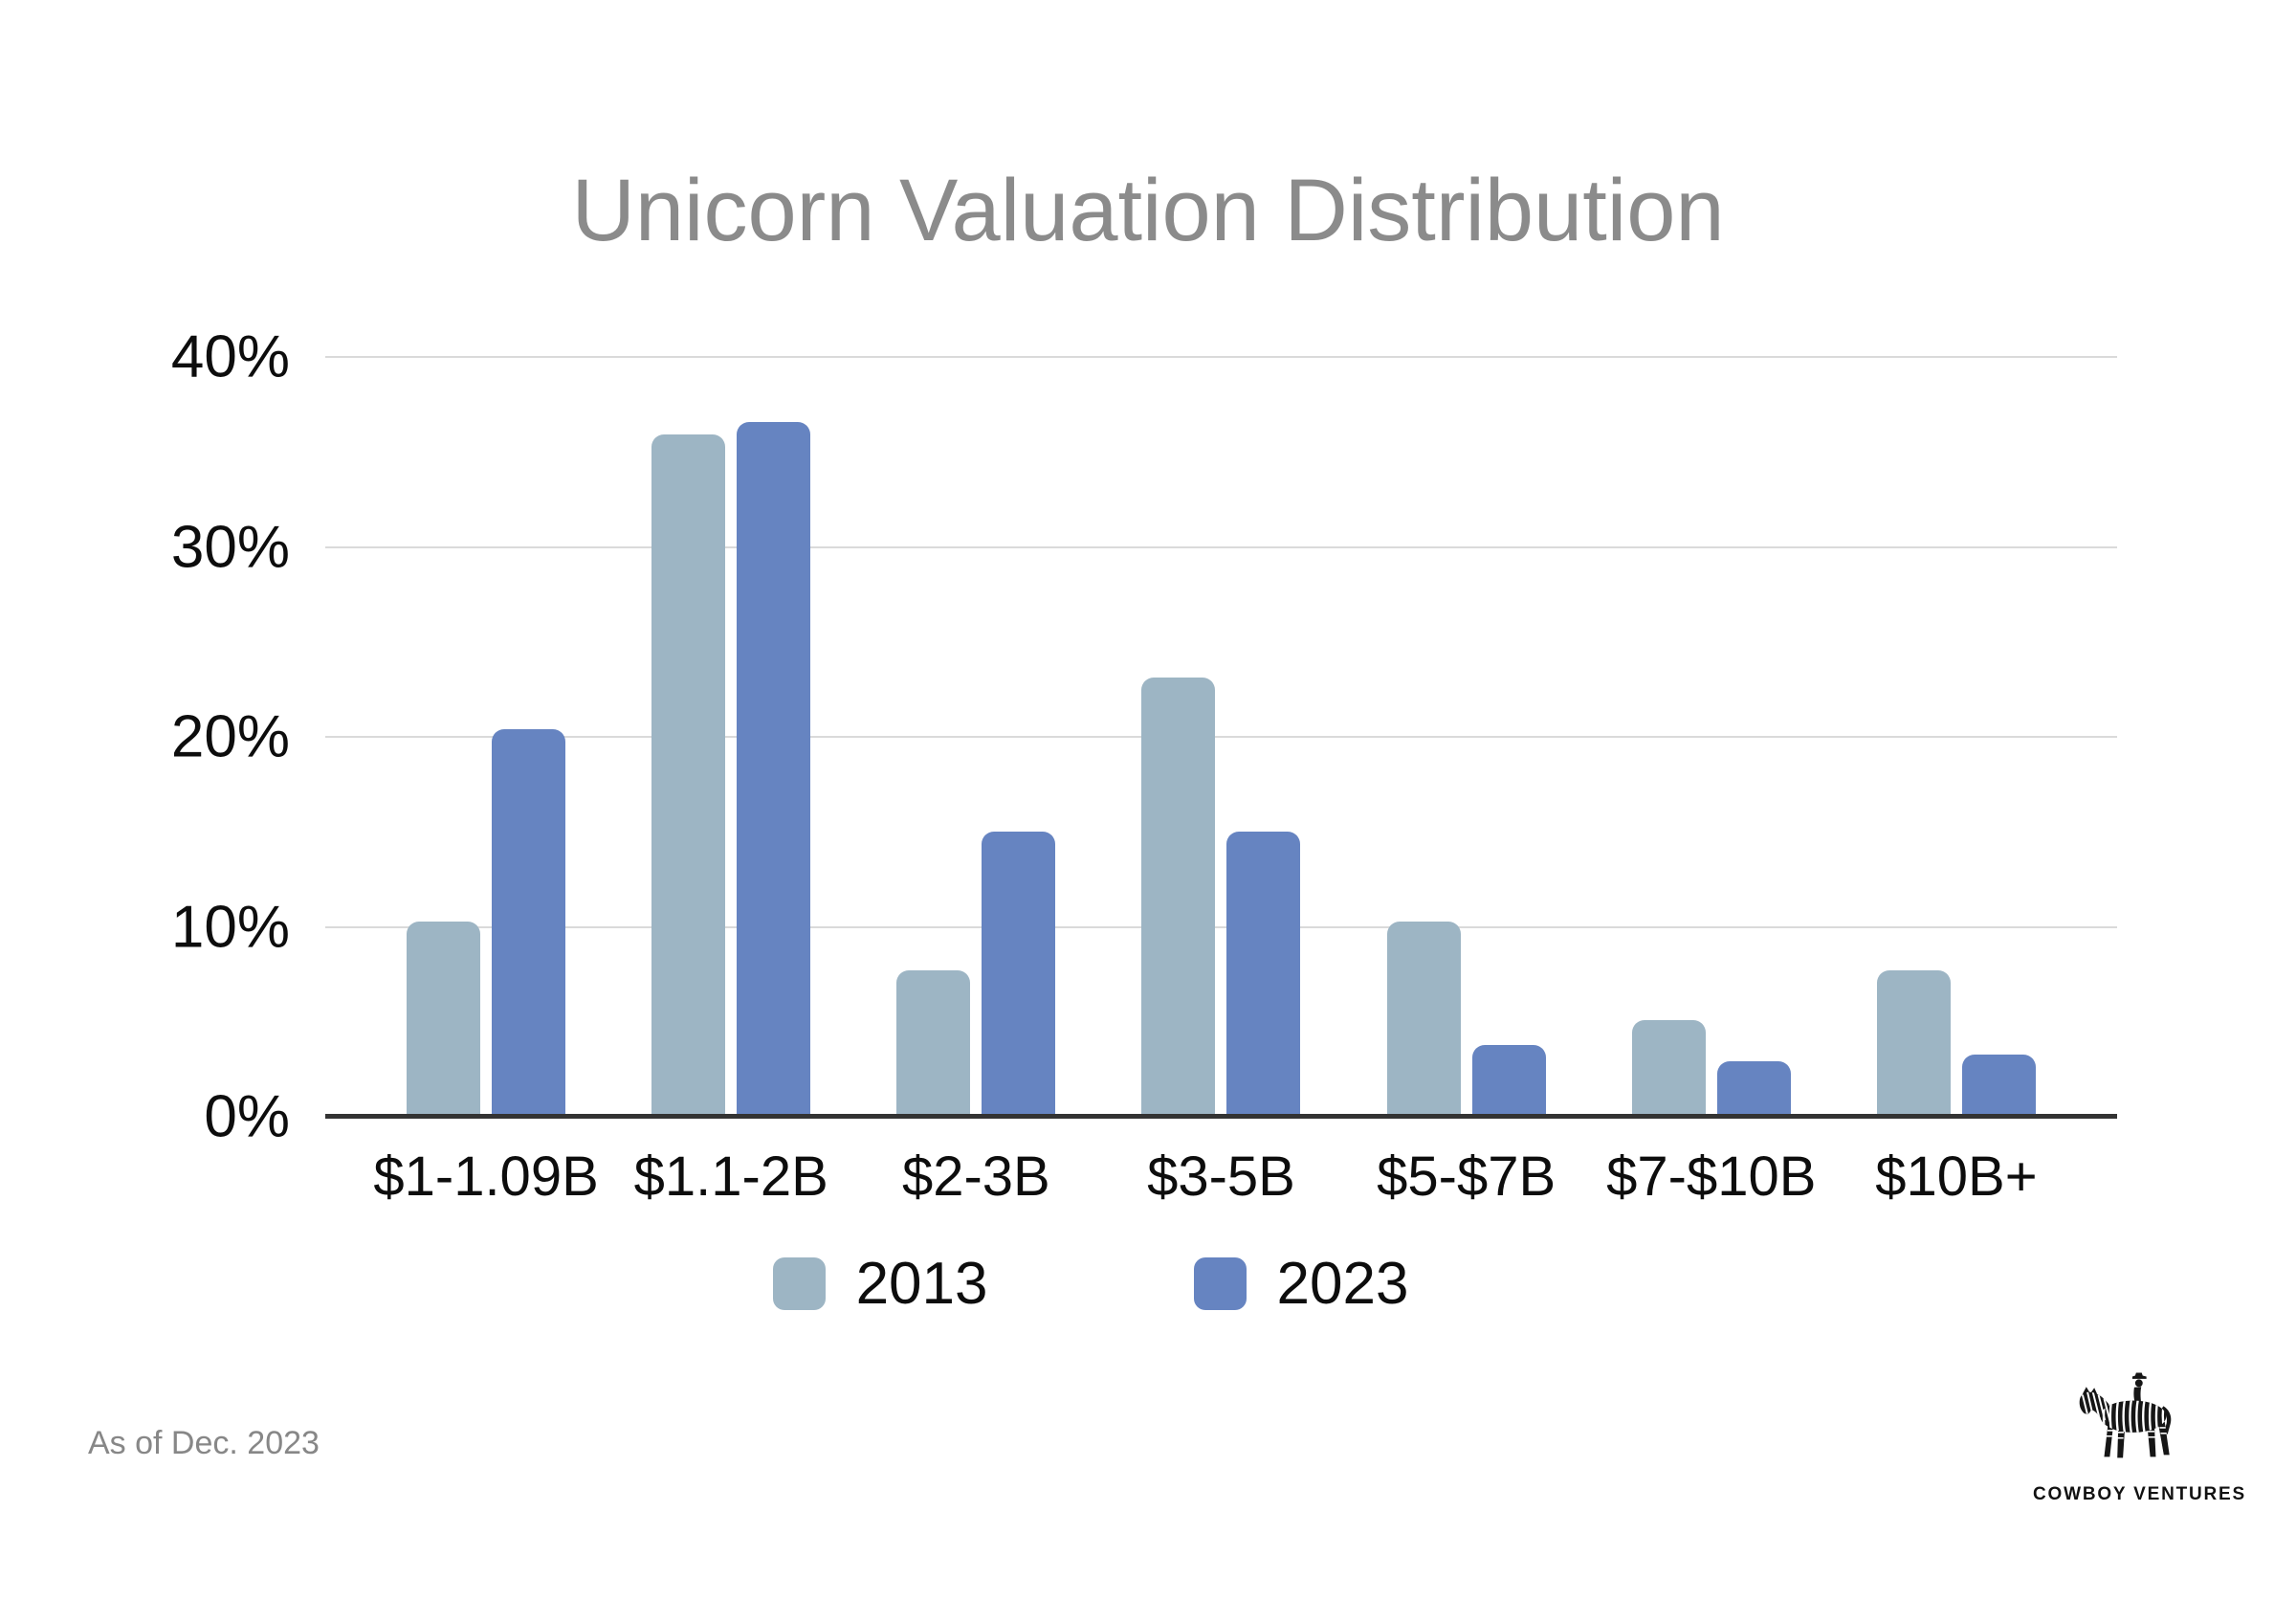  I want to click on legend-label-2013: 2013, so click(922, 1284).